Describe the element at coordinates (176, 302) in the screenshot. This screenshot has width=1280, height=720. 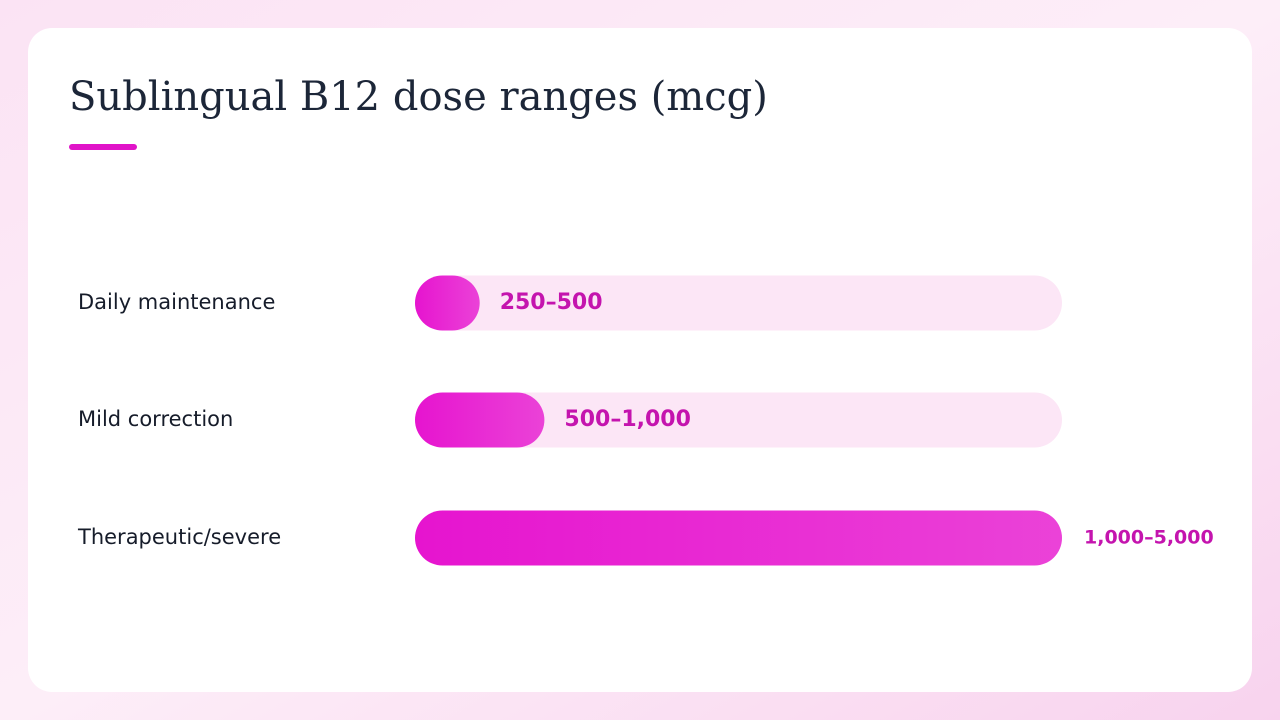
I see `category-label: Daily maintenance` at that location.